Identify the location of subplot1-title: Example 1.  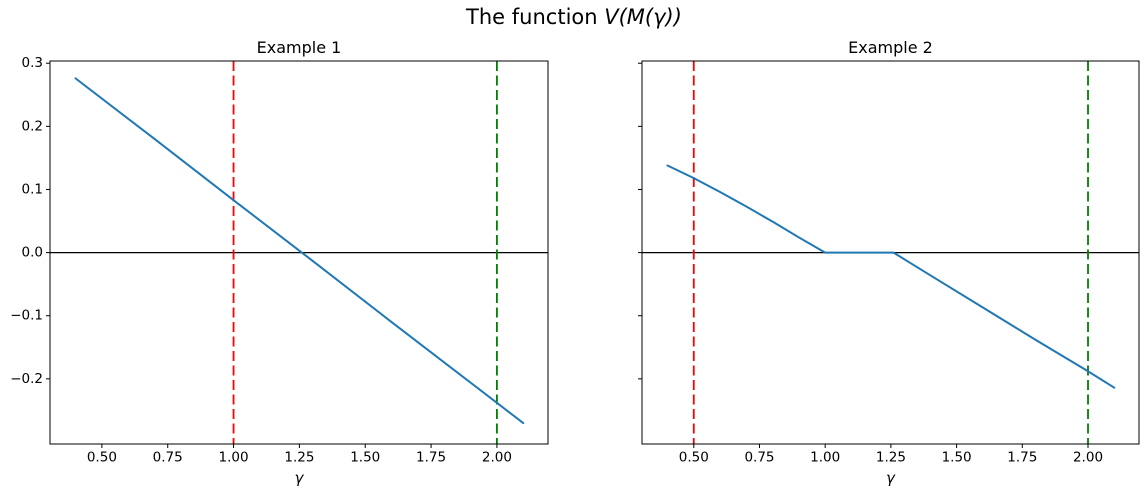
(299, 47).